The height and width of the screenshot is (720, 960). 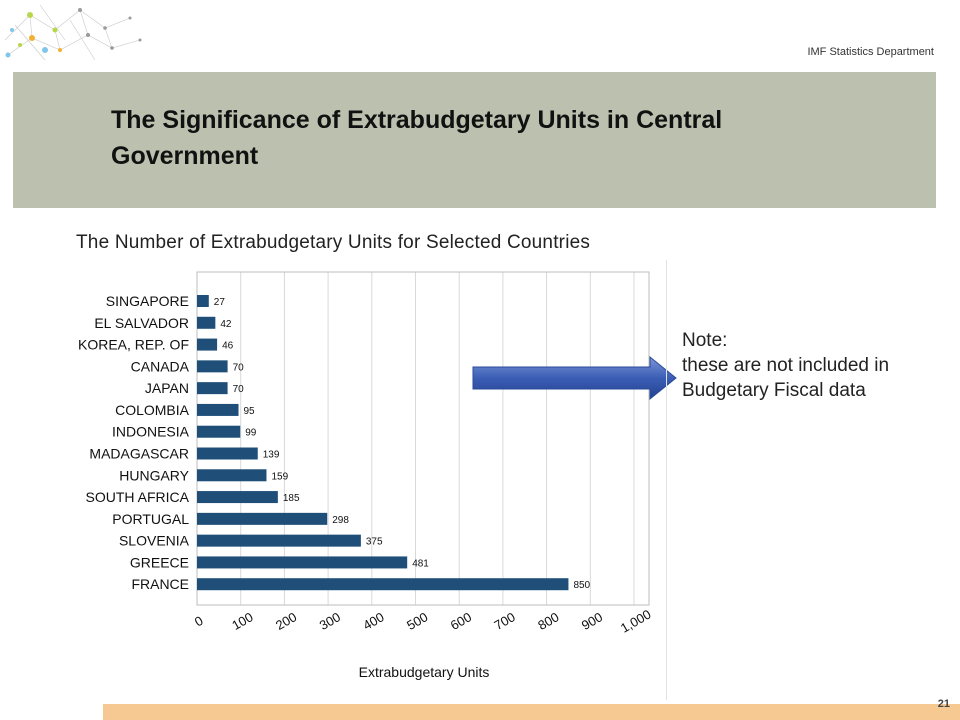 What do you see at coordinates (286, 621) in the screenshot?
I see `x-tick-label: 200` at bounding box center [286, 621].